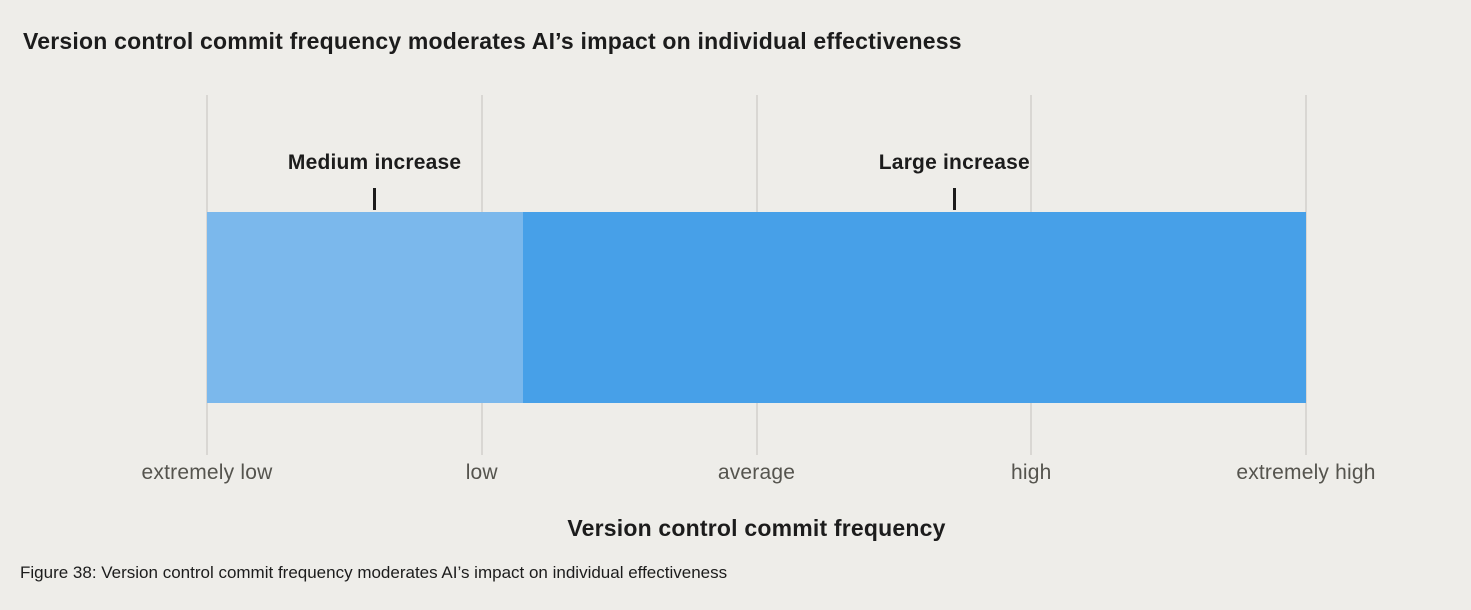 This screenshot has height=610, width=1471. What do you see at coordinates (954, 162) in the screenshot?
I see `annotation-label-large-increase: Large increase` at bounding box center [954, 162].